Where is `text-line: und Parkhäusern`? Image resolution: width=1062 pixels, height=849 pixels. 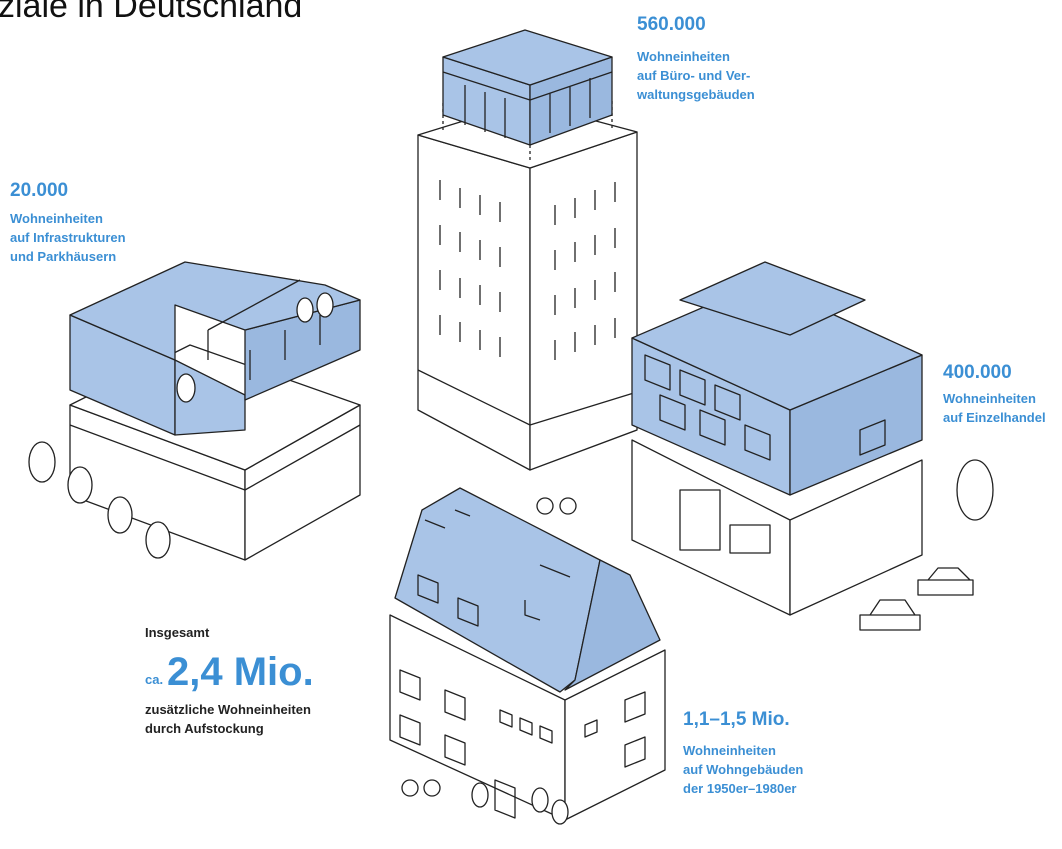 text-line: und Parkhäusern is located at coordinates (63, 256).